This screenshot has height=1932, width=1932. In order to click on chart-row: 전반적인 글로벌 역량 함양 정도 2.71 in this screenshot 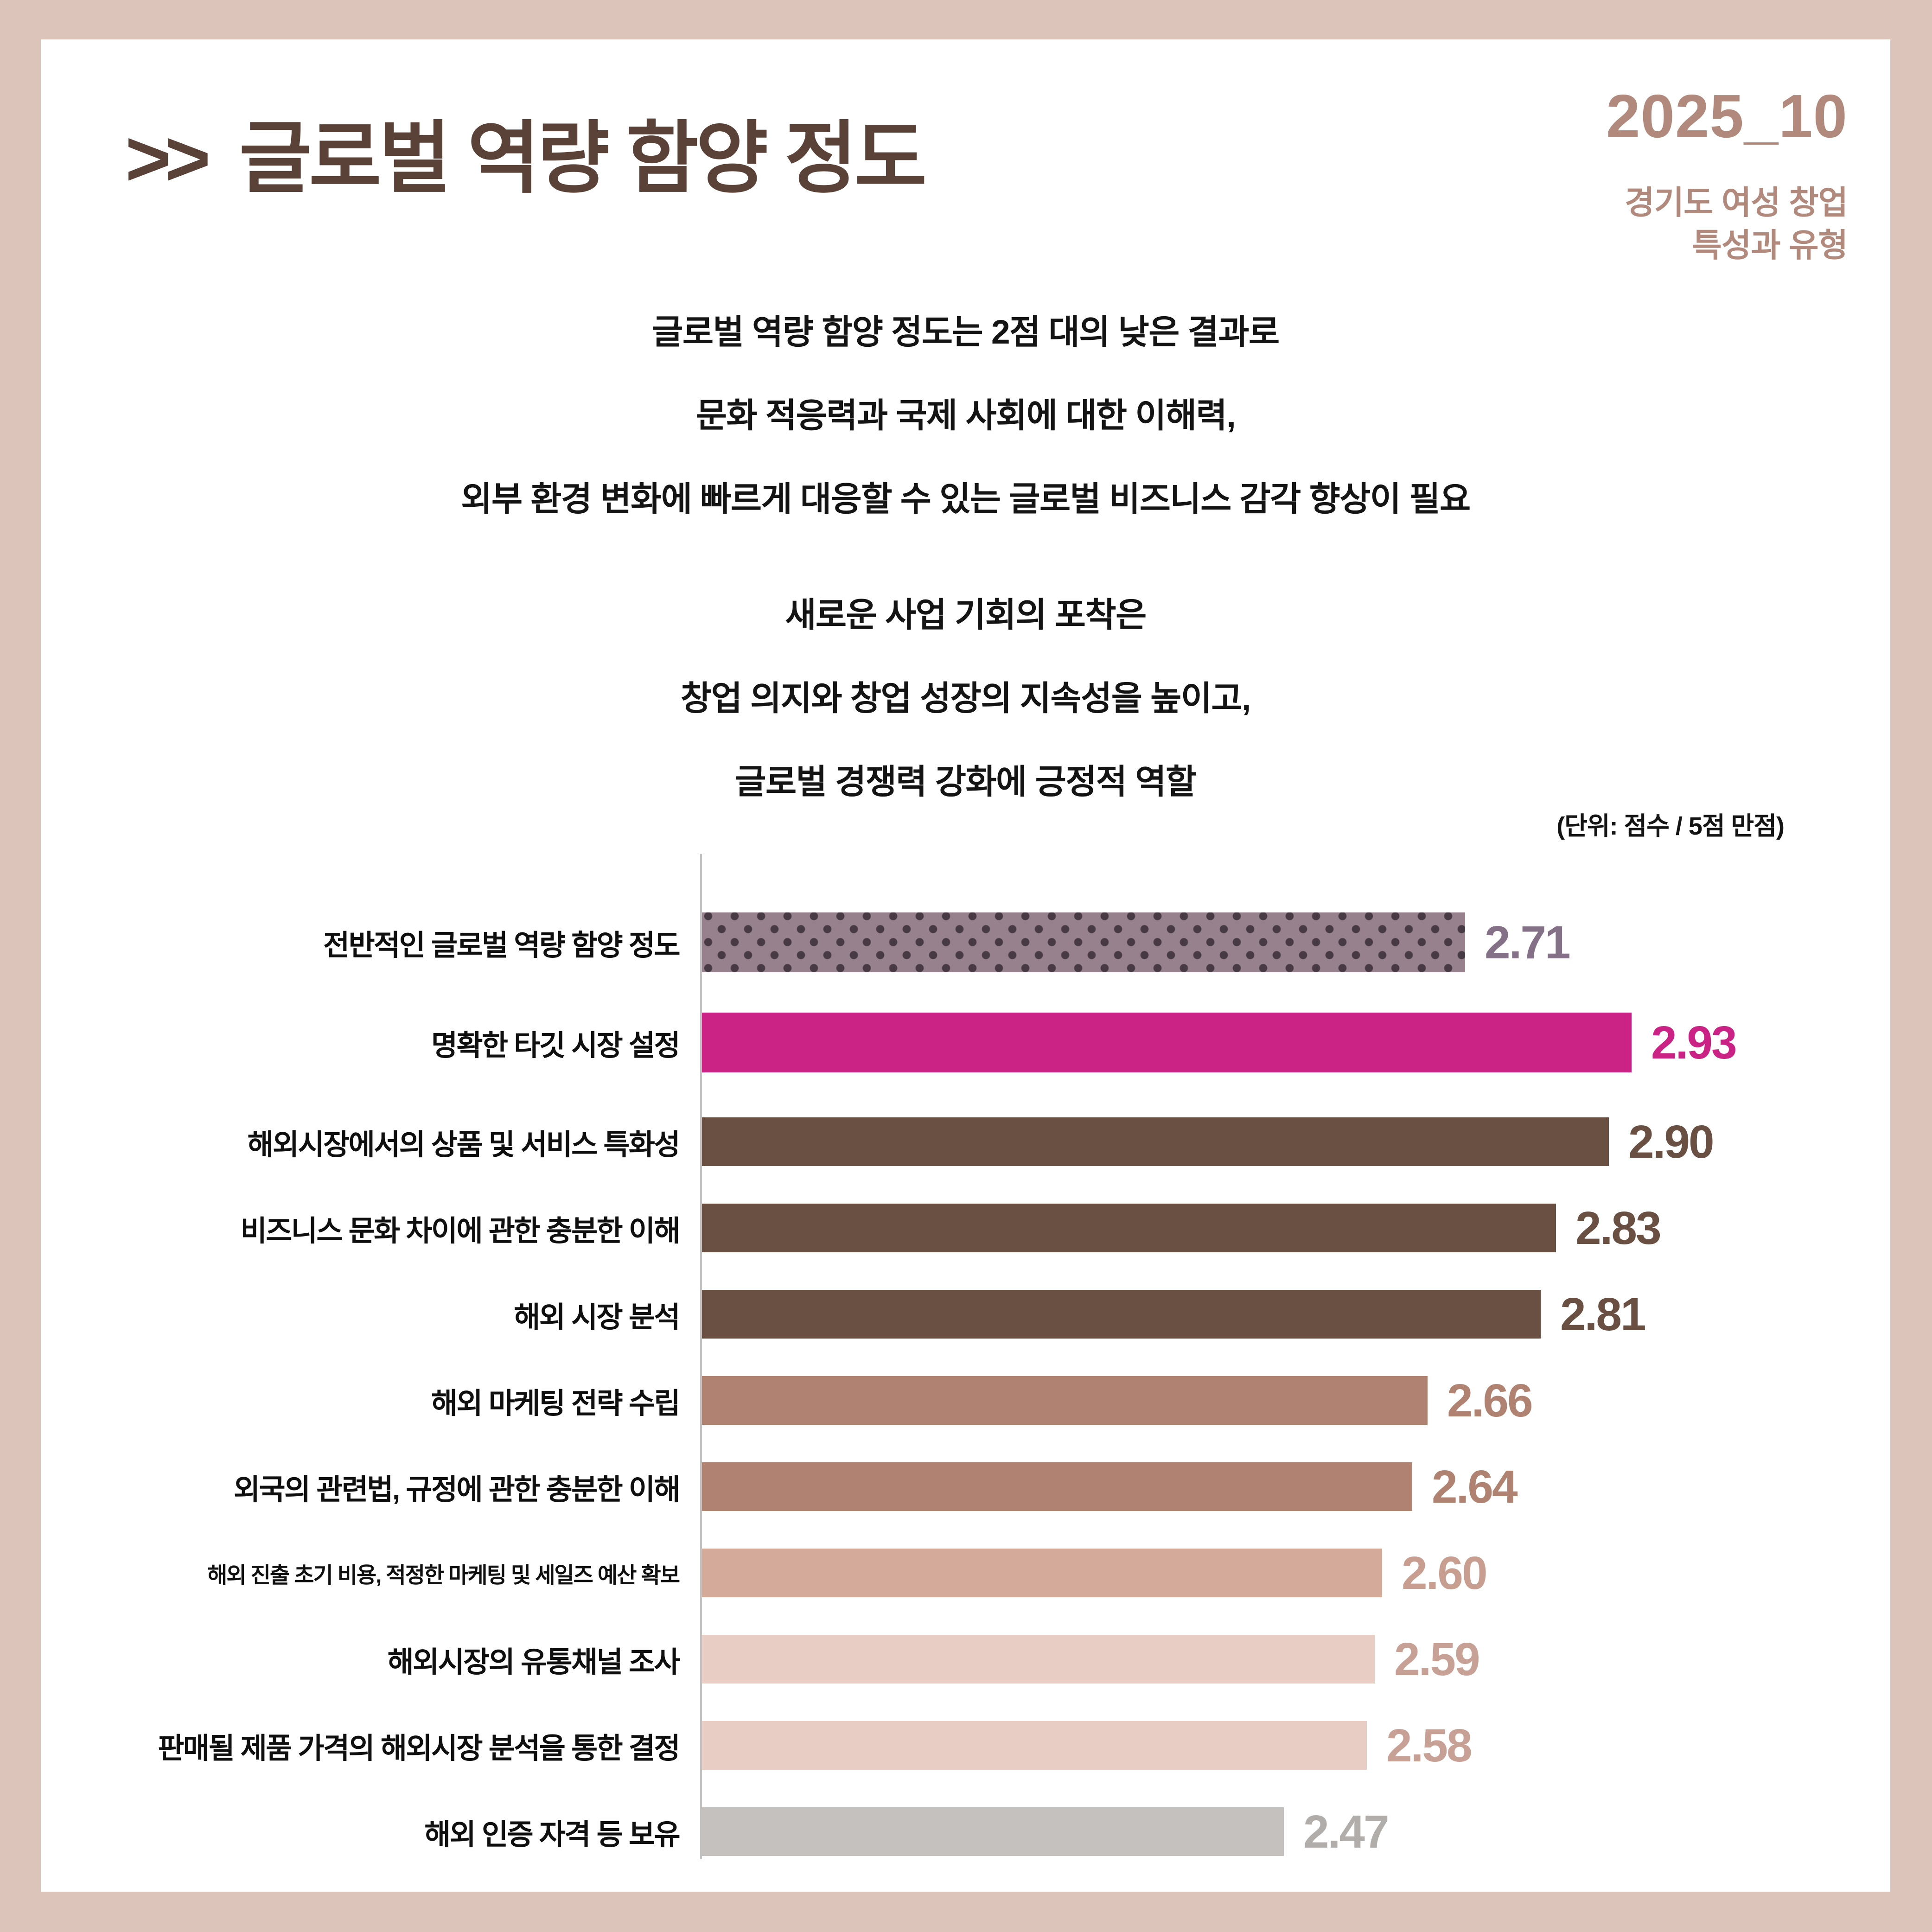, I will do `click(965, 942)`.